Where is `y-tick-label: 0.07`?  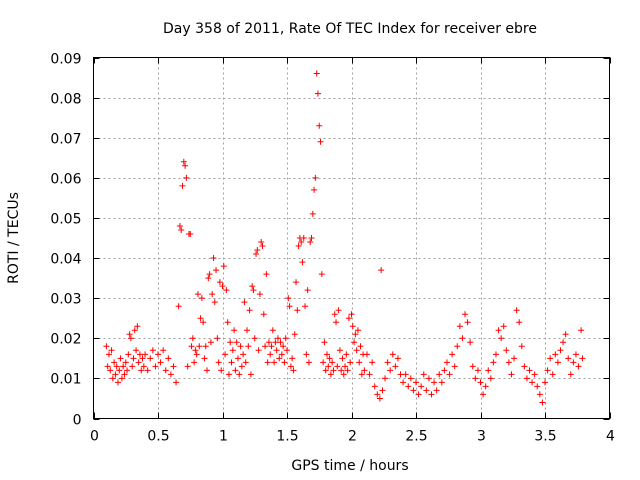
y-tick-label: 0.07 is located at coordinates (65, 140).